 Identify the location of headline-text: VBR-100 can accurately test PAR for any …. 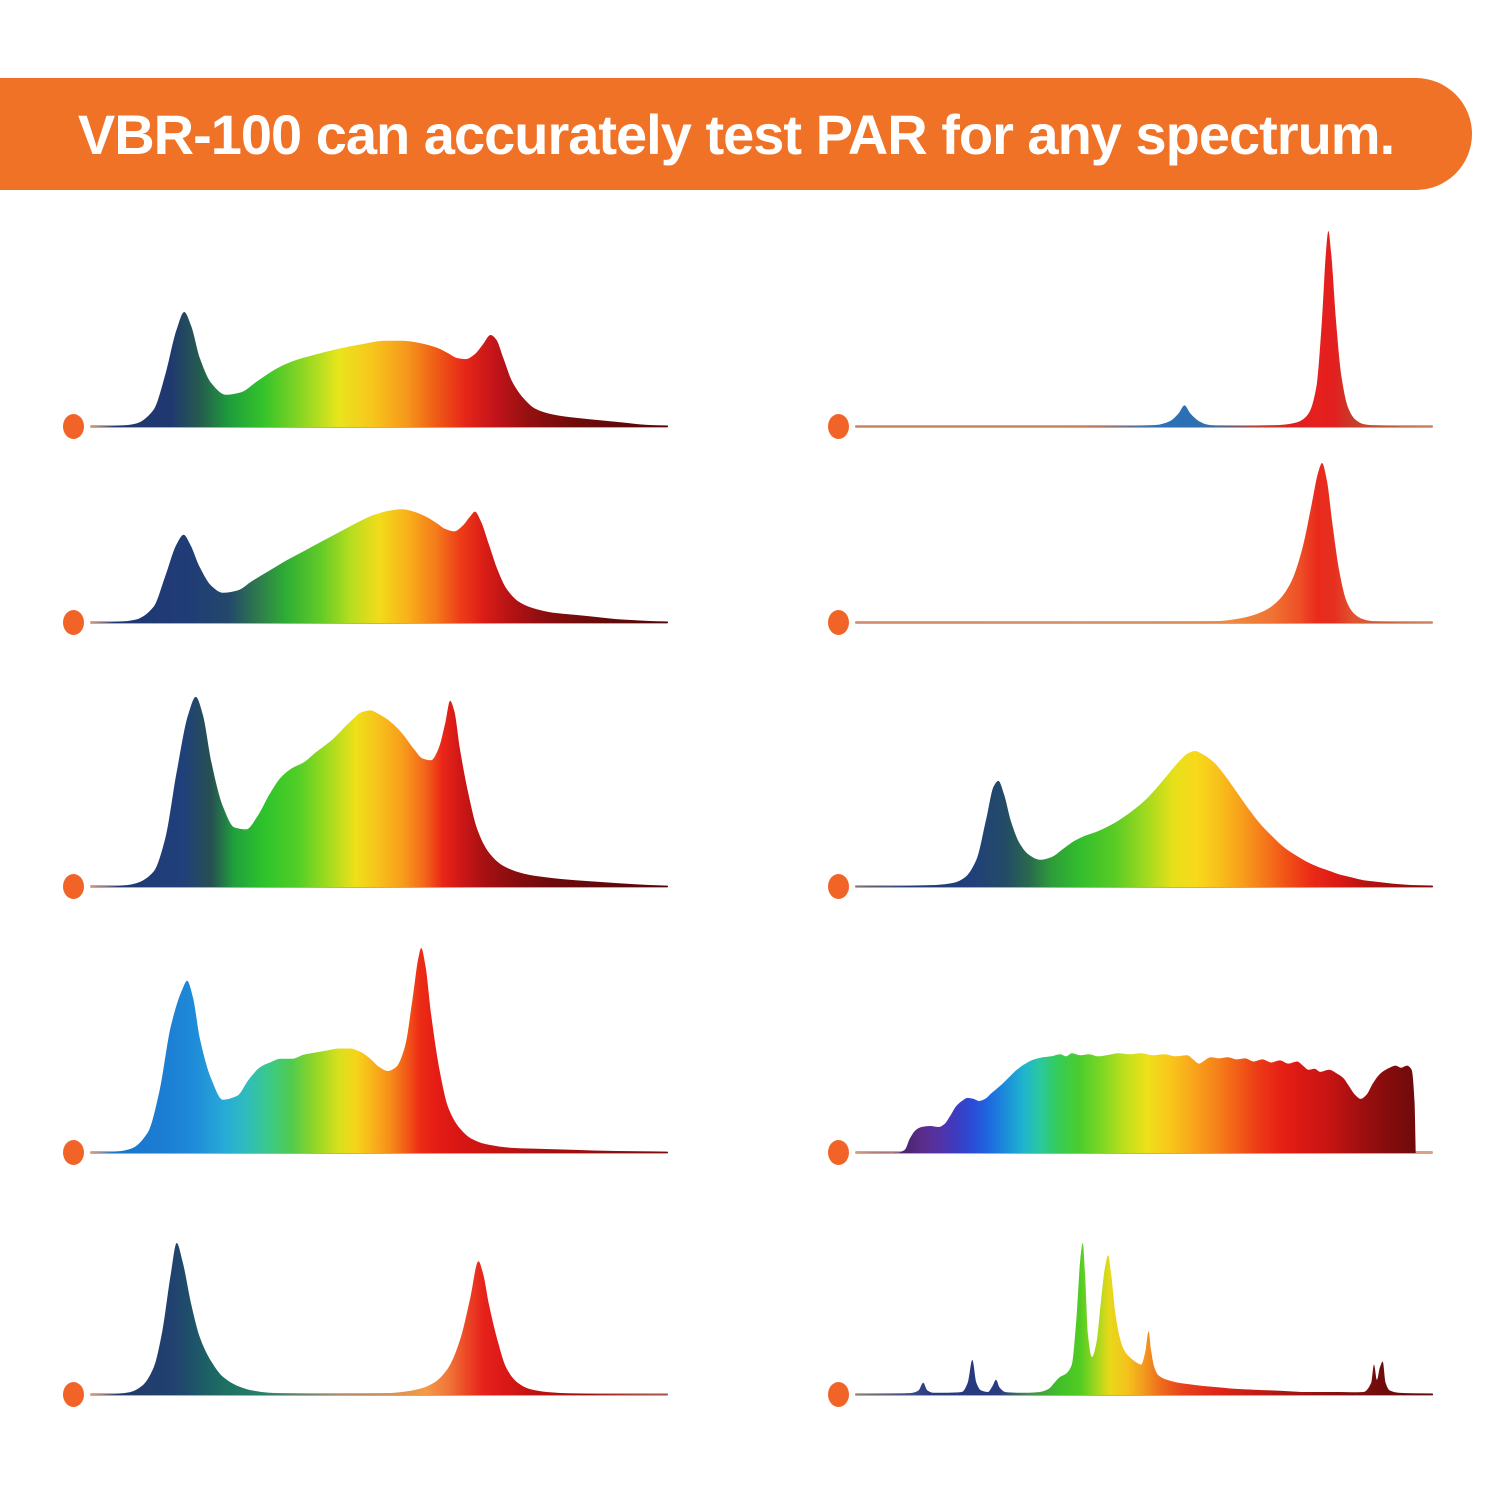
(736, 134).